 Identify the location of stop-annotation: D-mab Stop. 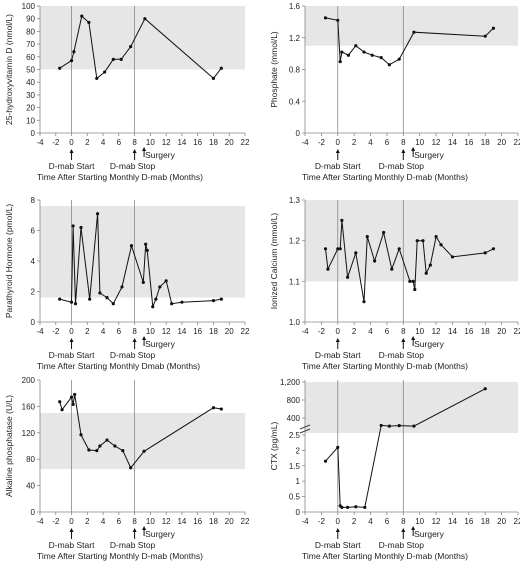
(402, 545).